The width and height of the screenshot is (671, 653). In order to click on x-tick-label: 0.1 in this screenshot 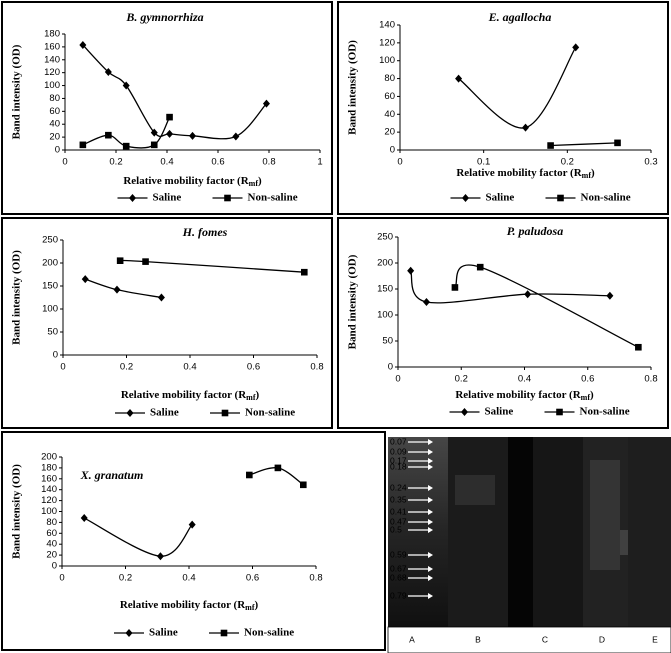, I will do `click(483, 162)`.